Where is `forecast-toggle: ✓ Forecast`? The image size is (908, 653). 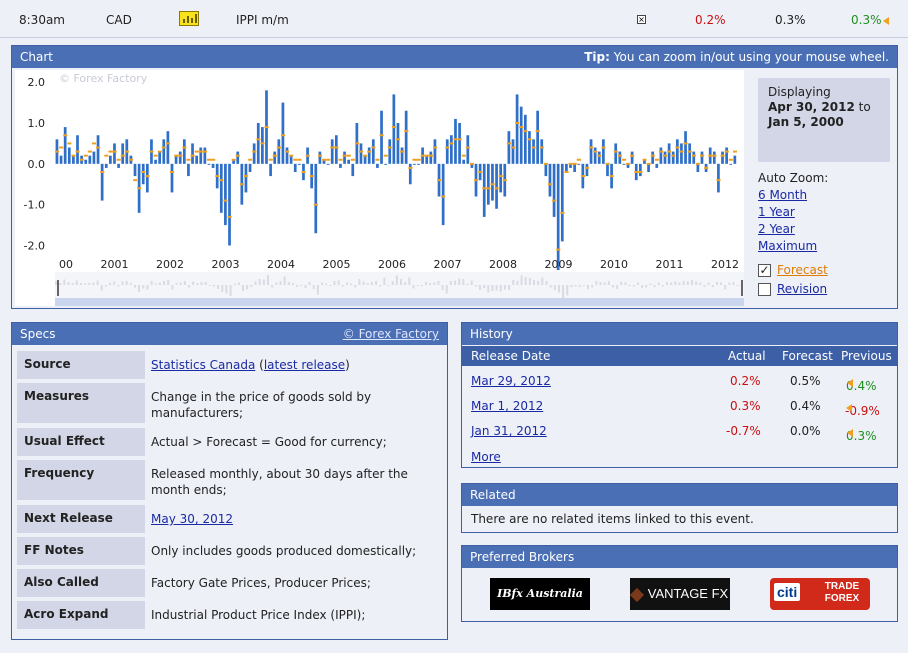
forecast-toggle: ✓ Forecast is located at coordinates (828, 270).